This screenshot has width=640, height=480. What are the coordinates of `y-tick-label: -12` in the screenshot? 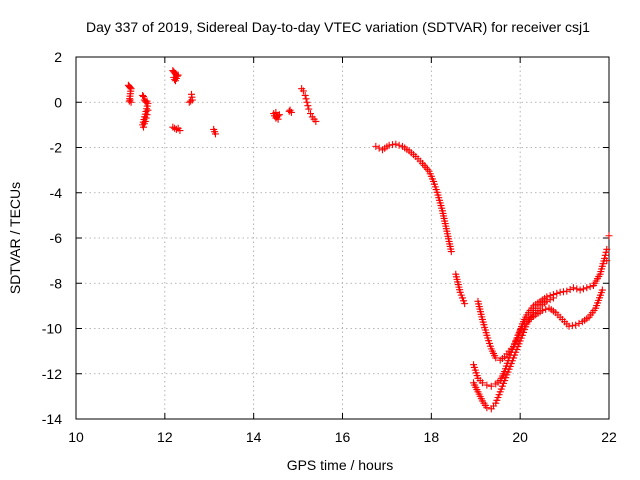 It's located at (52, 374).